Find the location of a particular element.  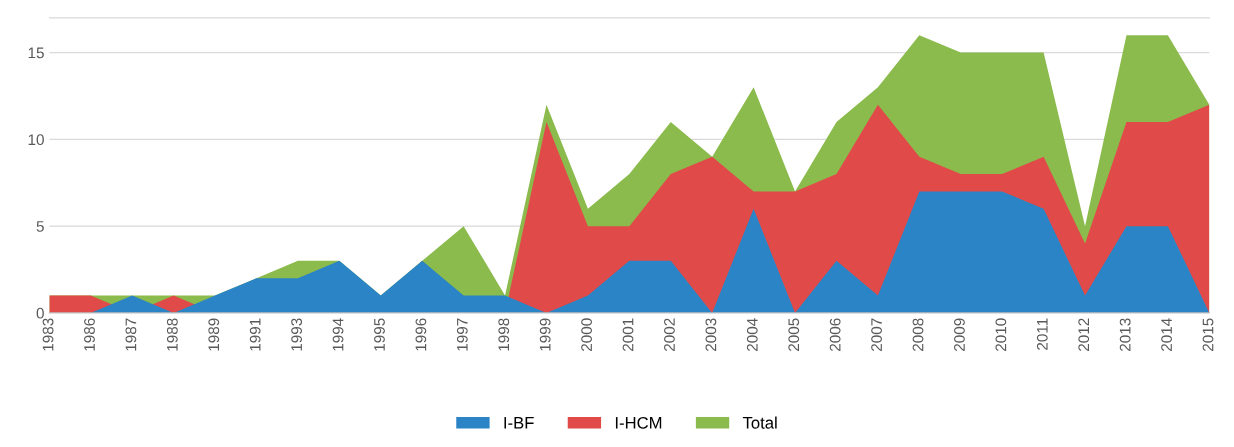

x-tick-label: 2010 is located at coordinates (1001, 334).